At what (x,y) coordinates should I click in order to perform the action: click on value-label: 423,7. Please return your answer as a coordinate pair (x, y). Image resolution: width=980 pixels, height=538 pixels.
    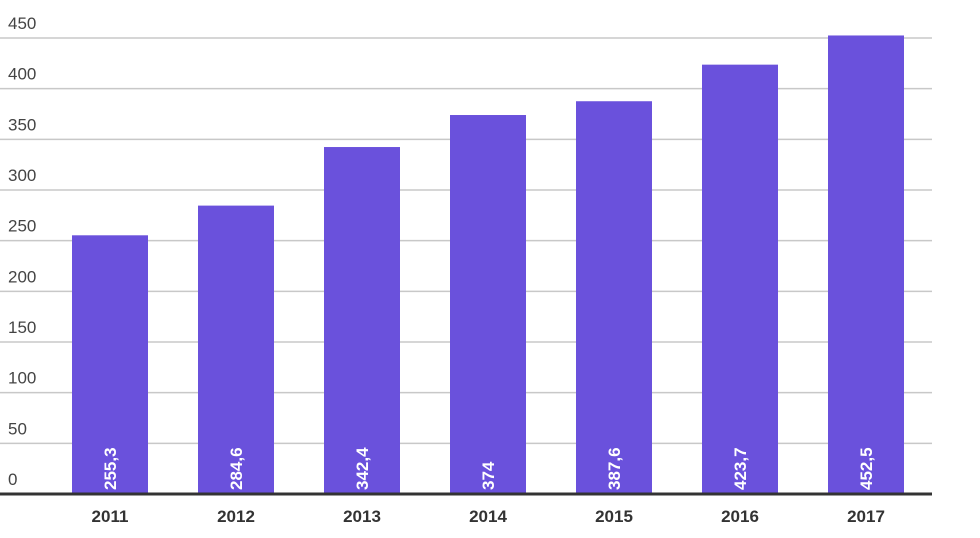
    Looking at the image, I should click on (740, 468).